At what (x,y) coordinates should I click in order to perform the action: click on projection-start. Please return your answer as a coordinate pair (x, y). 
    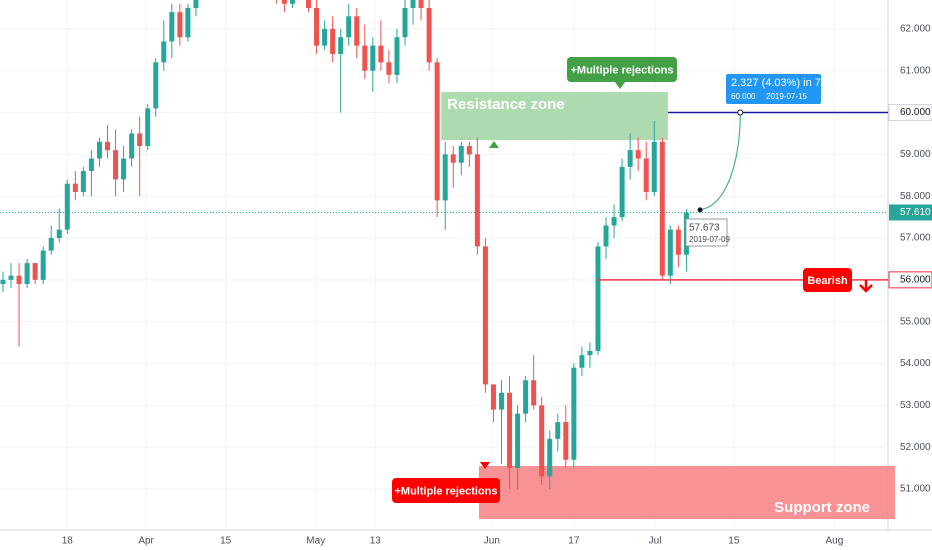
    Looking at the image, I should click on (700, 210).